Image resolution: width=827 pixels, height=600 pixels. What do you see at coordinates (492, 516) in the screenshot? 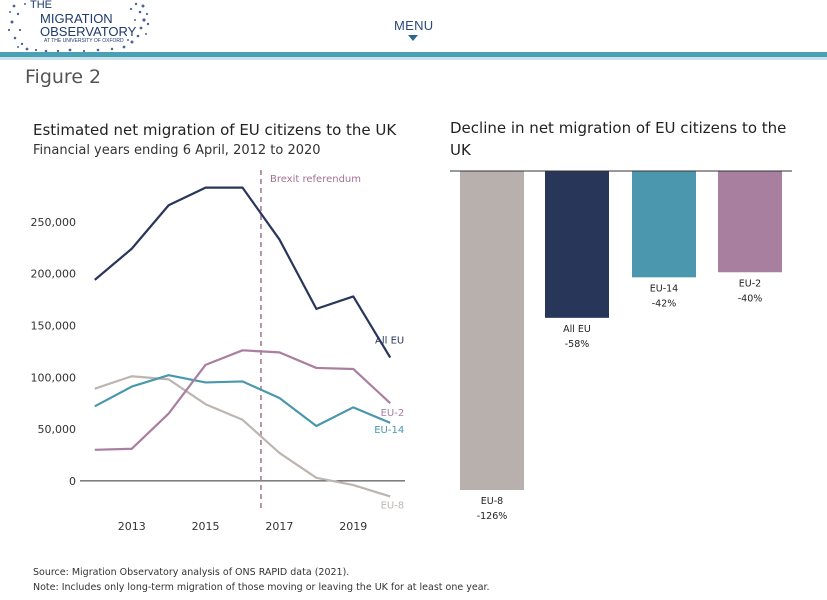
I see `bar-value-label: -126%` at bounding box center [492, 516].